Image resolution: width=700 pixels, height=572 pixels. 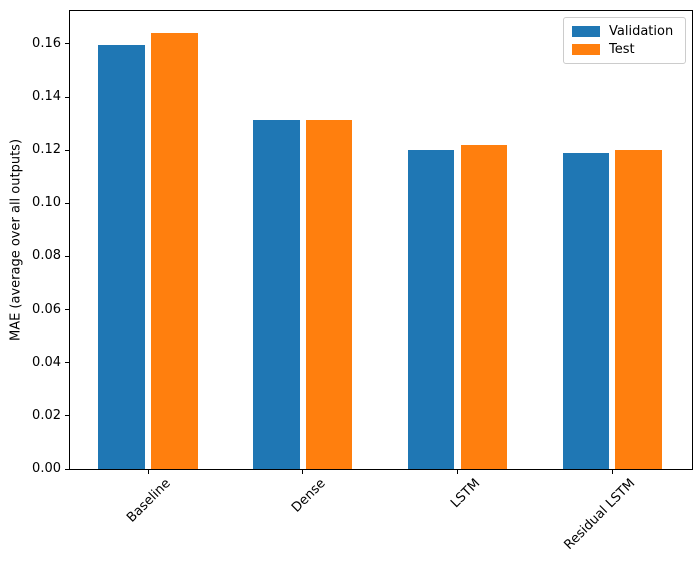 What do you see at coordinates (466, 494) in the screenshot?
I see `x-tick-label-lstm: LSTM` at bounding box center [466, 494].